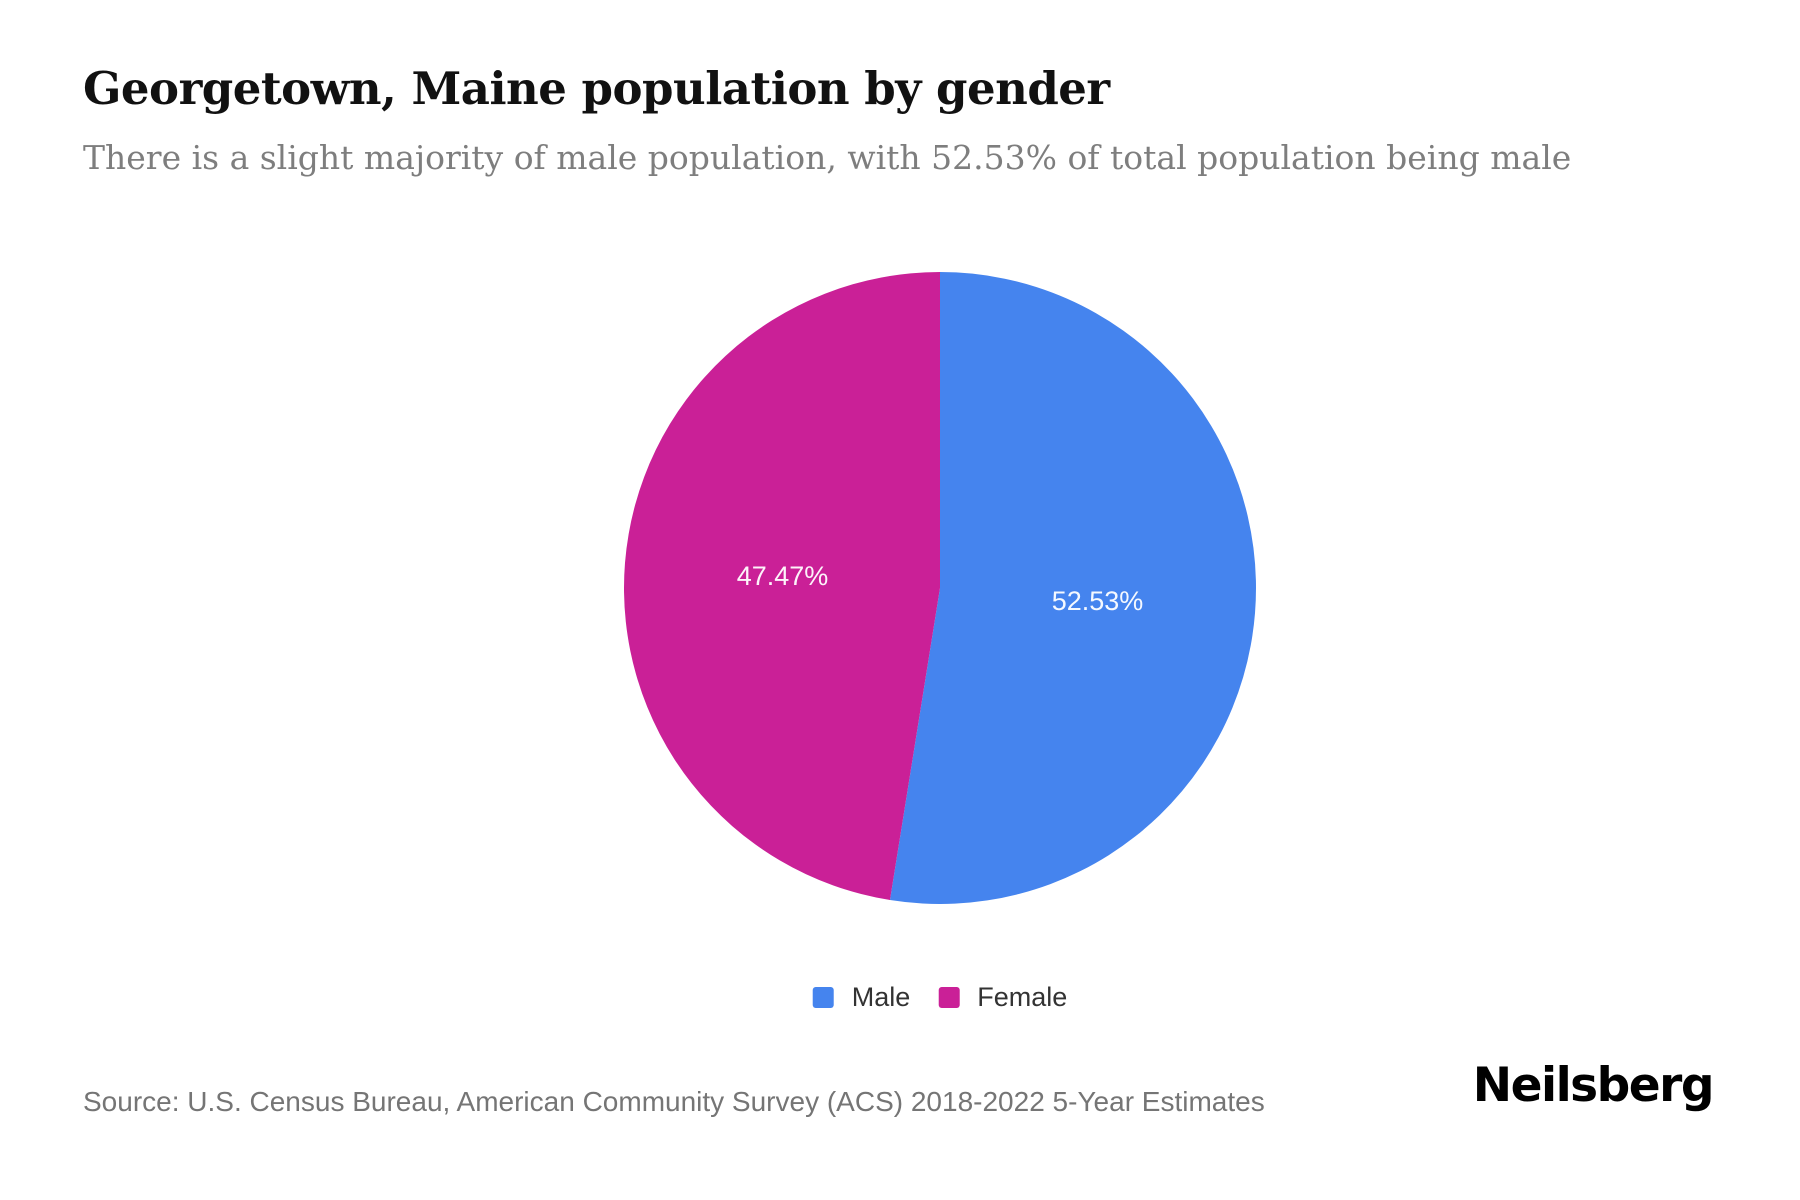  Describe the element at coordinates (783, 576) in the screenshot. I see `pie-slice-label-female: 47.47%` at that location.